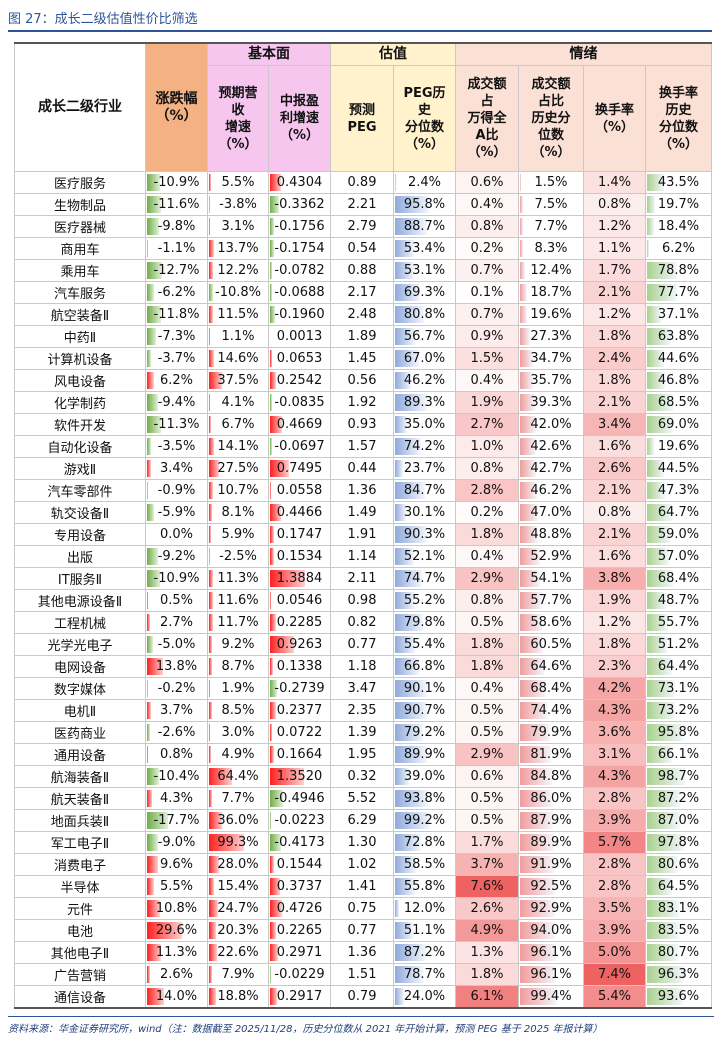 The height and width of the screenshot is (1060, 722). Describe the element at coordinates (487, 204) in the screenshot. I see `value-cell: 0.4%` at that location.